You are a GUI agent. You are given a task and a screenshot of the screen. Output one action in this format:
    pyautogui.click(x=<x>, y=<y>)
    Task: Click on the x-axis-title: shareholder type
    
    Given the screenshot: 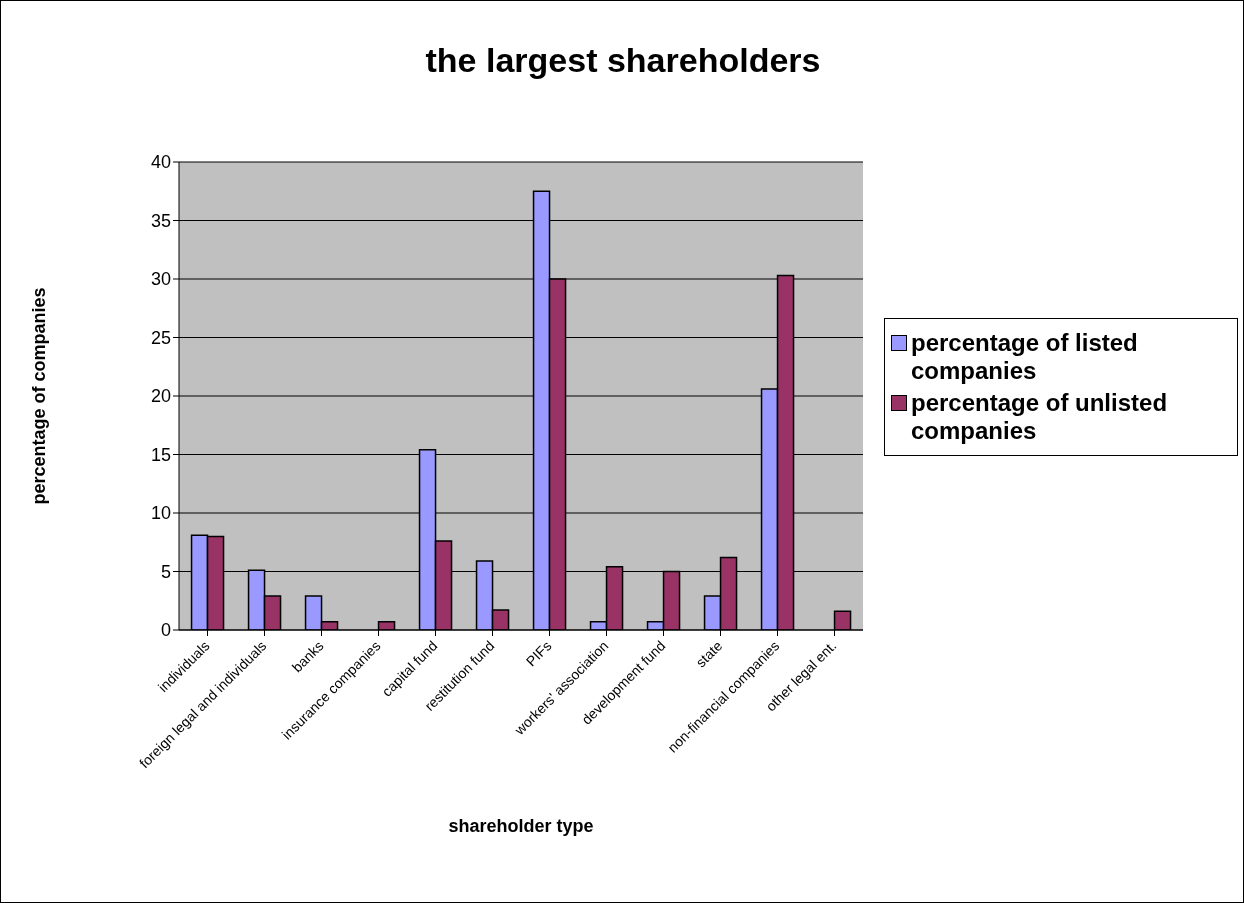 What is the action you would take?
    pyautogui.click(x=521, y=826)
    